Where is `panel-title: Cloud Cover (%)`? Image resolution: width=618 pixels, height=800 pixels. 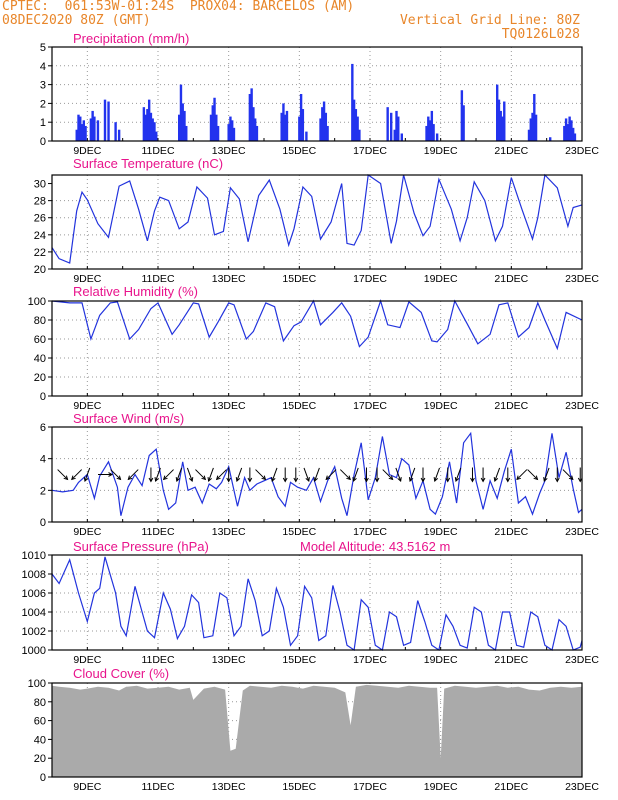 panel-title: Cloud Cover (%) is located at coordinates (121, 673).